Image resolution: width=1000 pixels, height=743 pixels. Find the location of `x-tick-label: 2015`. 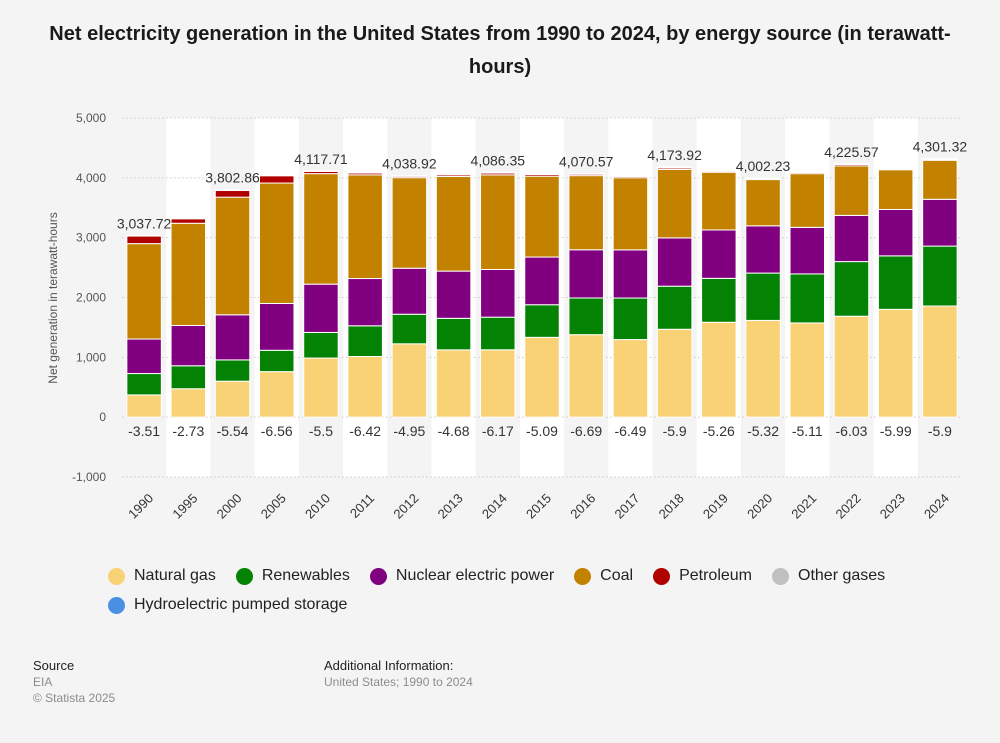

x-tick-label: 2015 is located at coordinates (538, 506).